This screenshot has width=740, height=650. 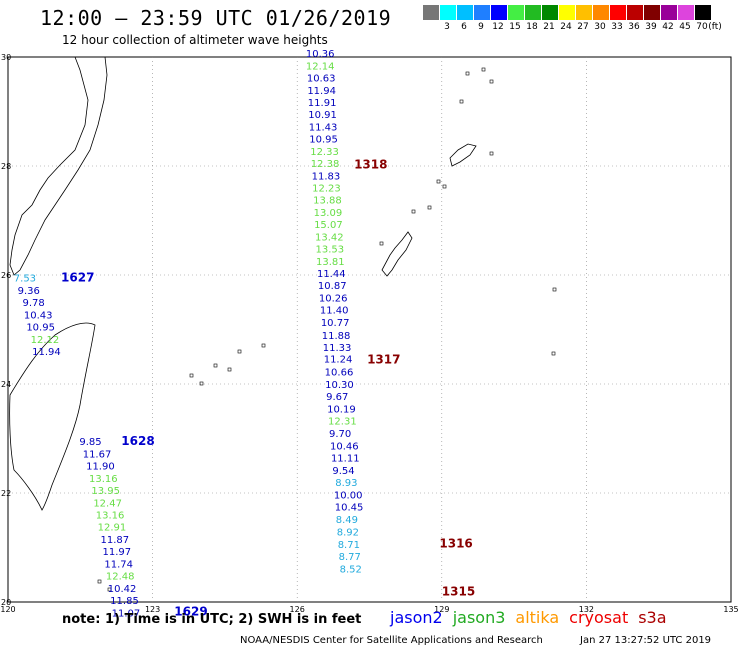 What do you see at coordinates (326, 189) in the screenshot?
I see `wave-height-value: 12.23` at bounding box center [326, 189].